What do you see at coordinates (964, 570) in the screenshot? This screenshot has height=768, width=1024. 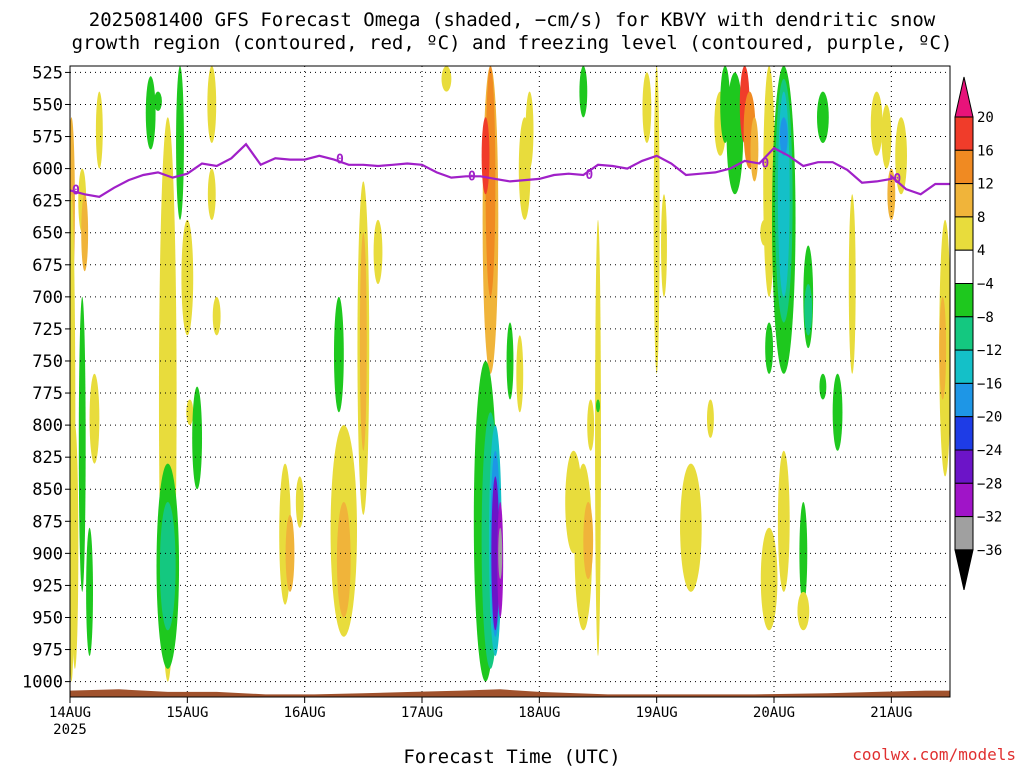 I see `colorbar-bottom-arrow` at bounding box center [964, 570].